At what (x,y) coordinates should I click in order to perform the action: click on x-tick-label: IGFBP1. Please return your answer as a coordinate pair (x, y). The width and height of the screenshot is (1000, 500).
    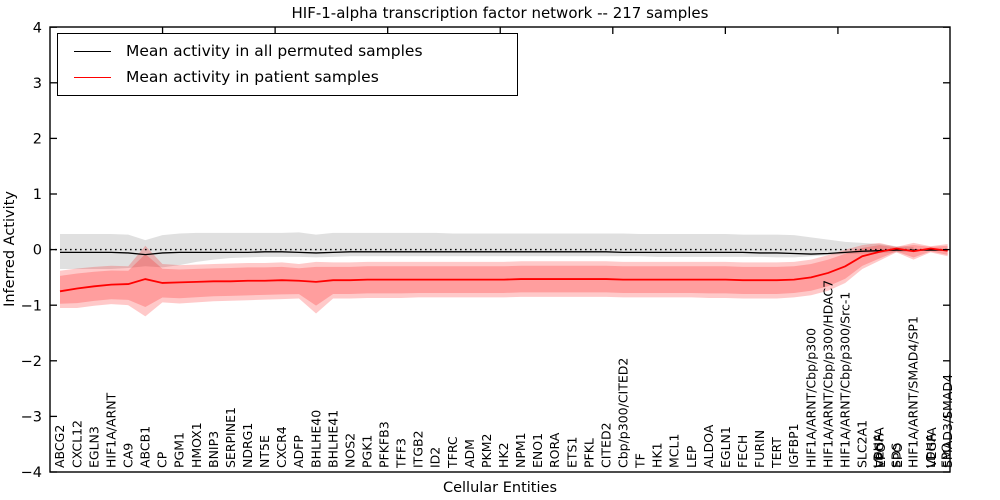
    Looking at the image, I should click on (793, 445).